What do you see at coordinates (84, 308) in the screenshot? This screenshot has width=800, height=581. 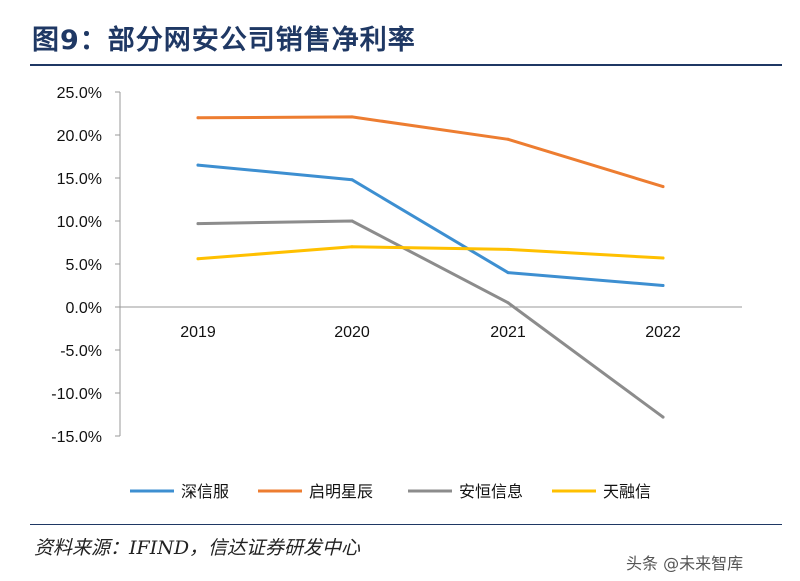 I see `y-tick-label: 0.0%` at bounding box center [84, 308].